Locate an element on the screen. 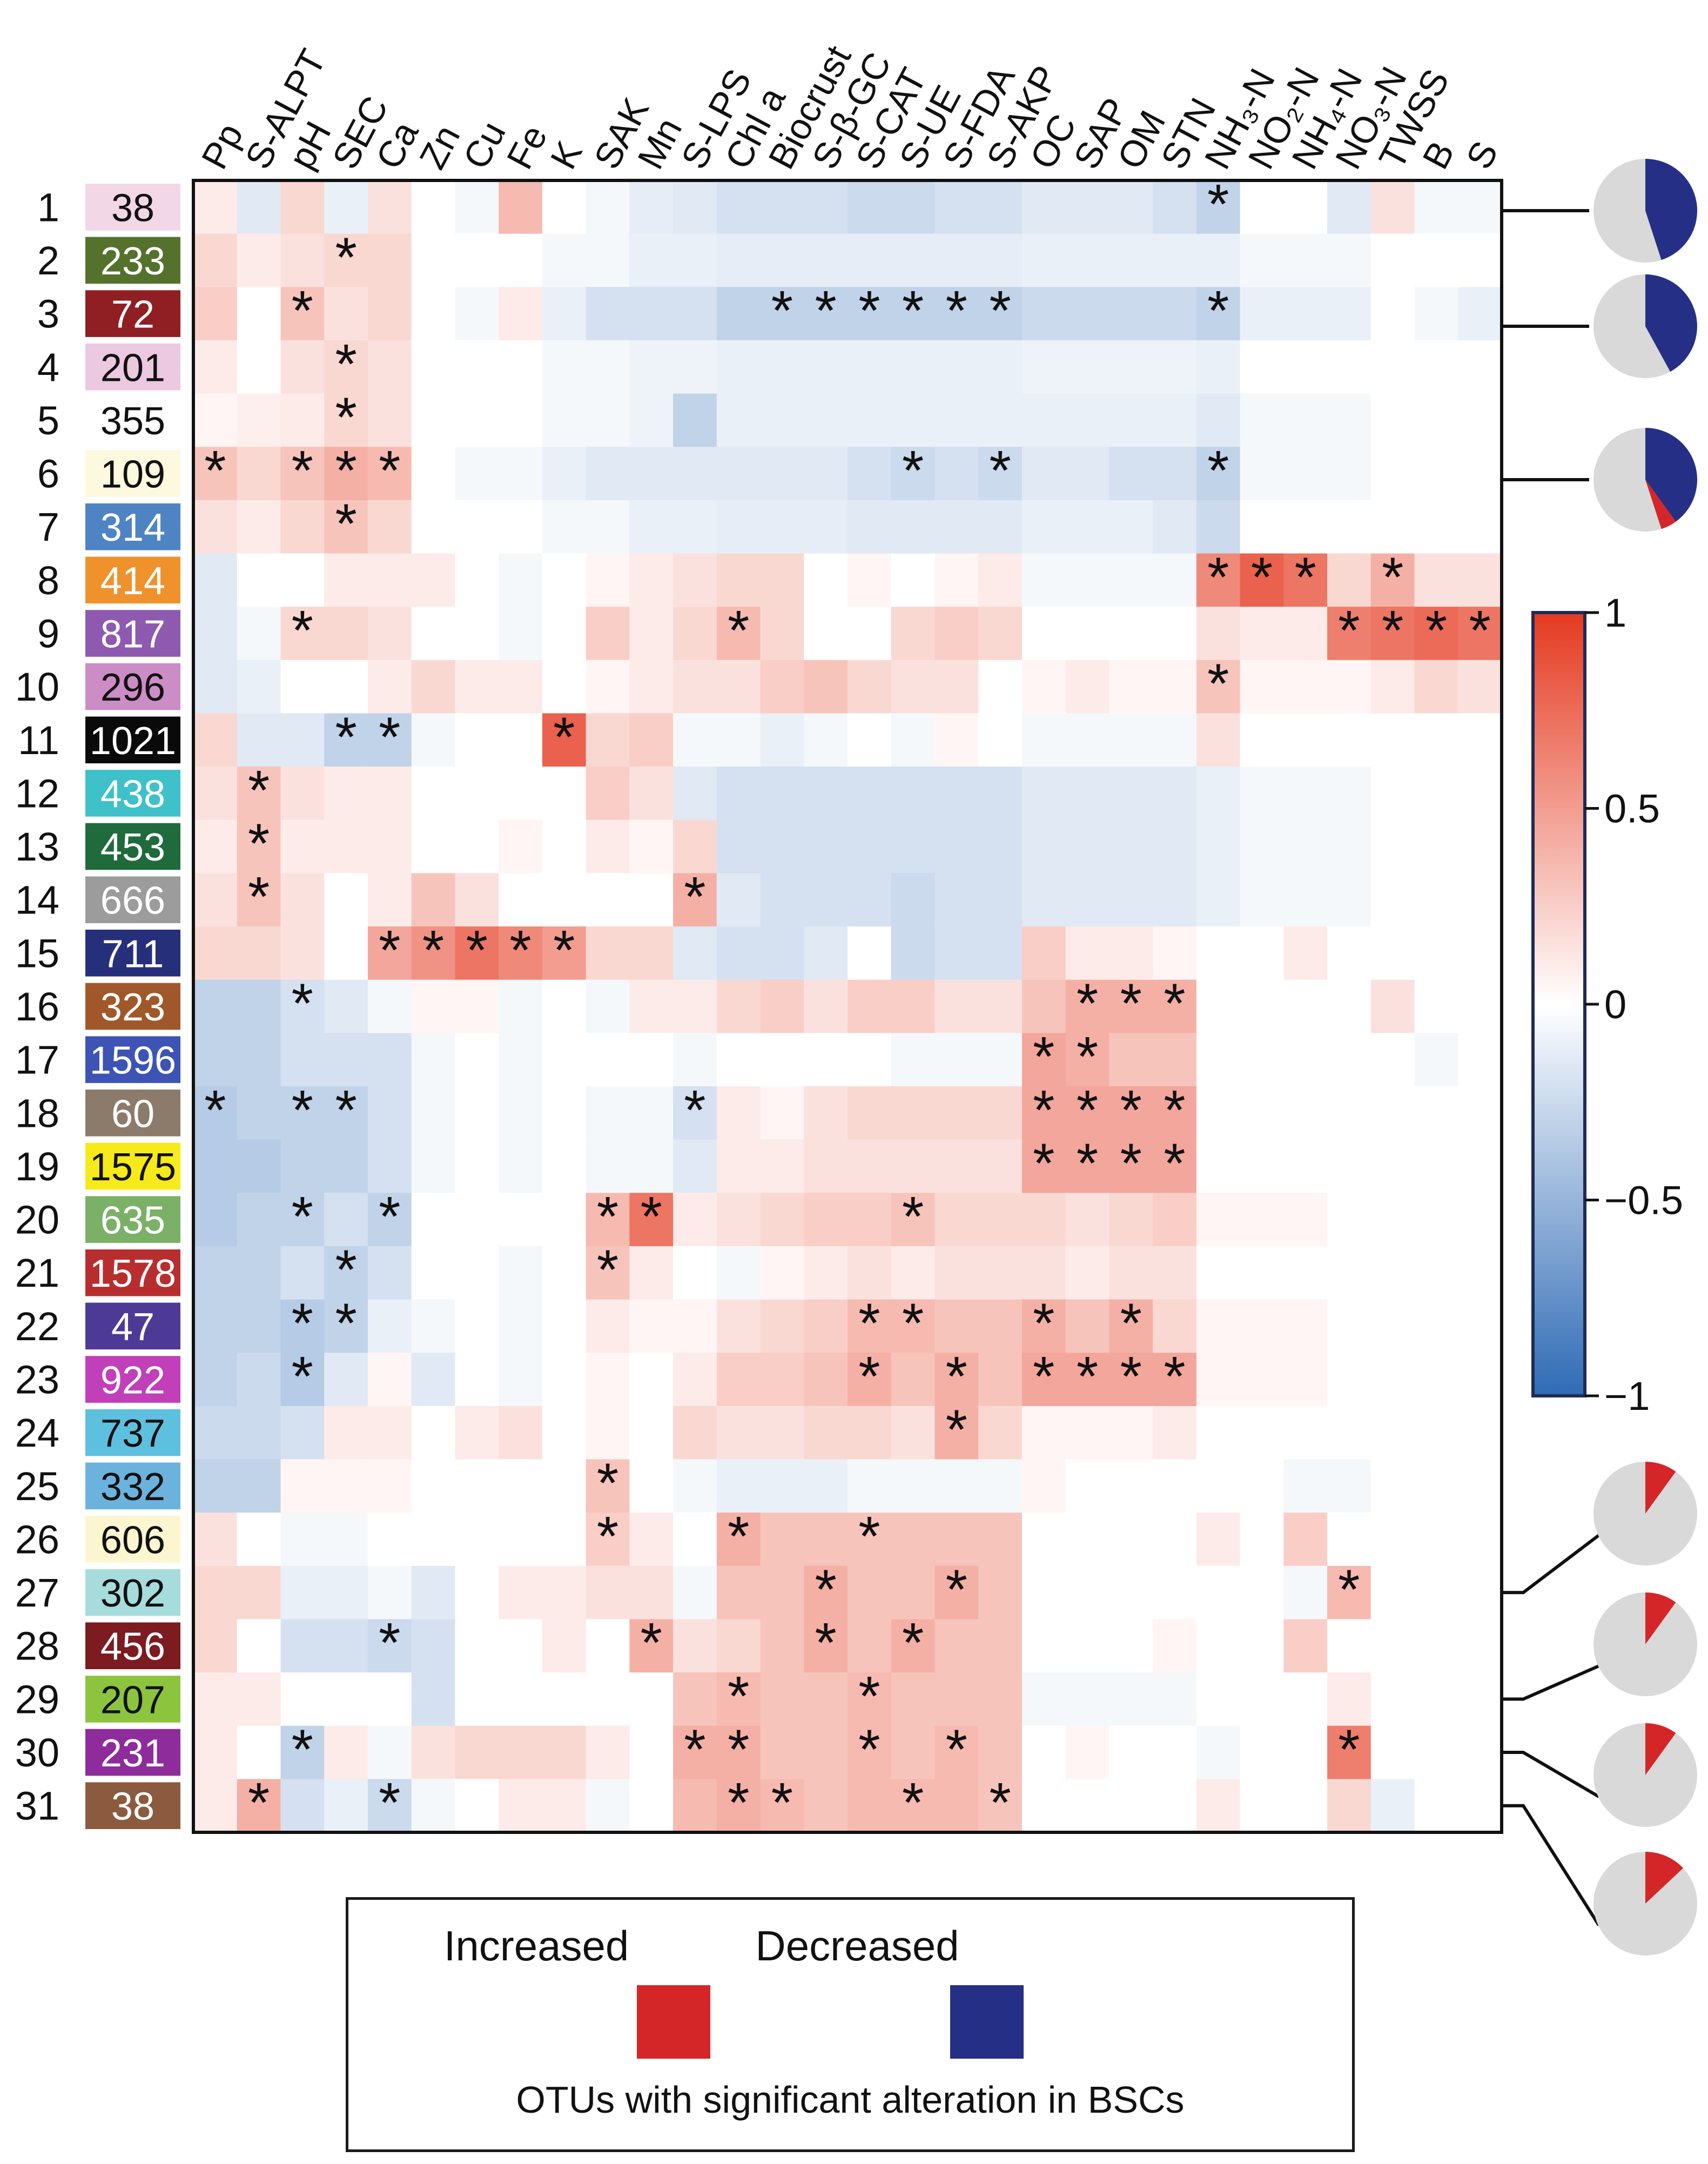 The height and width of the screenshot is (2164, 1708). row-index-label: 6 is located at coordinates (48, 474).